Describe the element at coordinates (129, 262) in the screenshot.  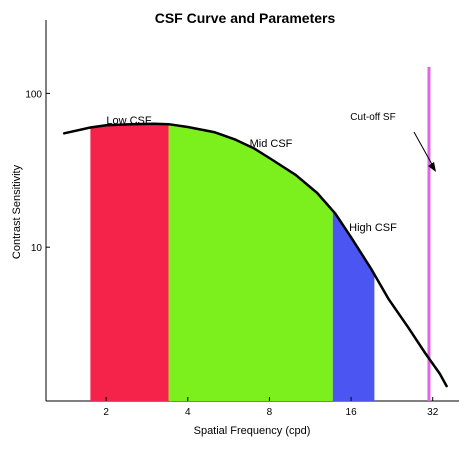
I see `region-low-csf` at that location.